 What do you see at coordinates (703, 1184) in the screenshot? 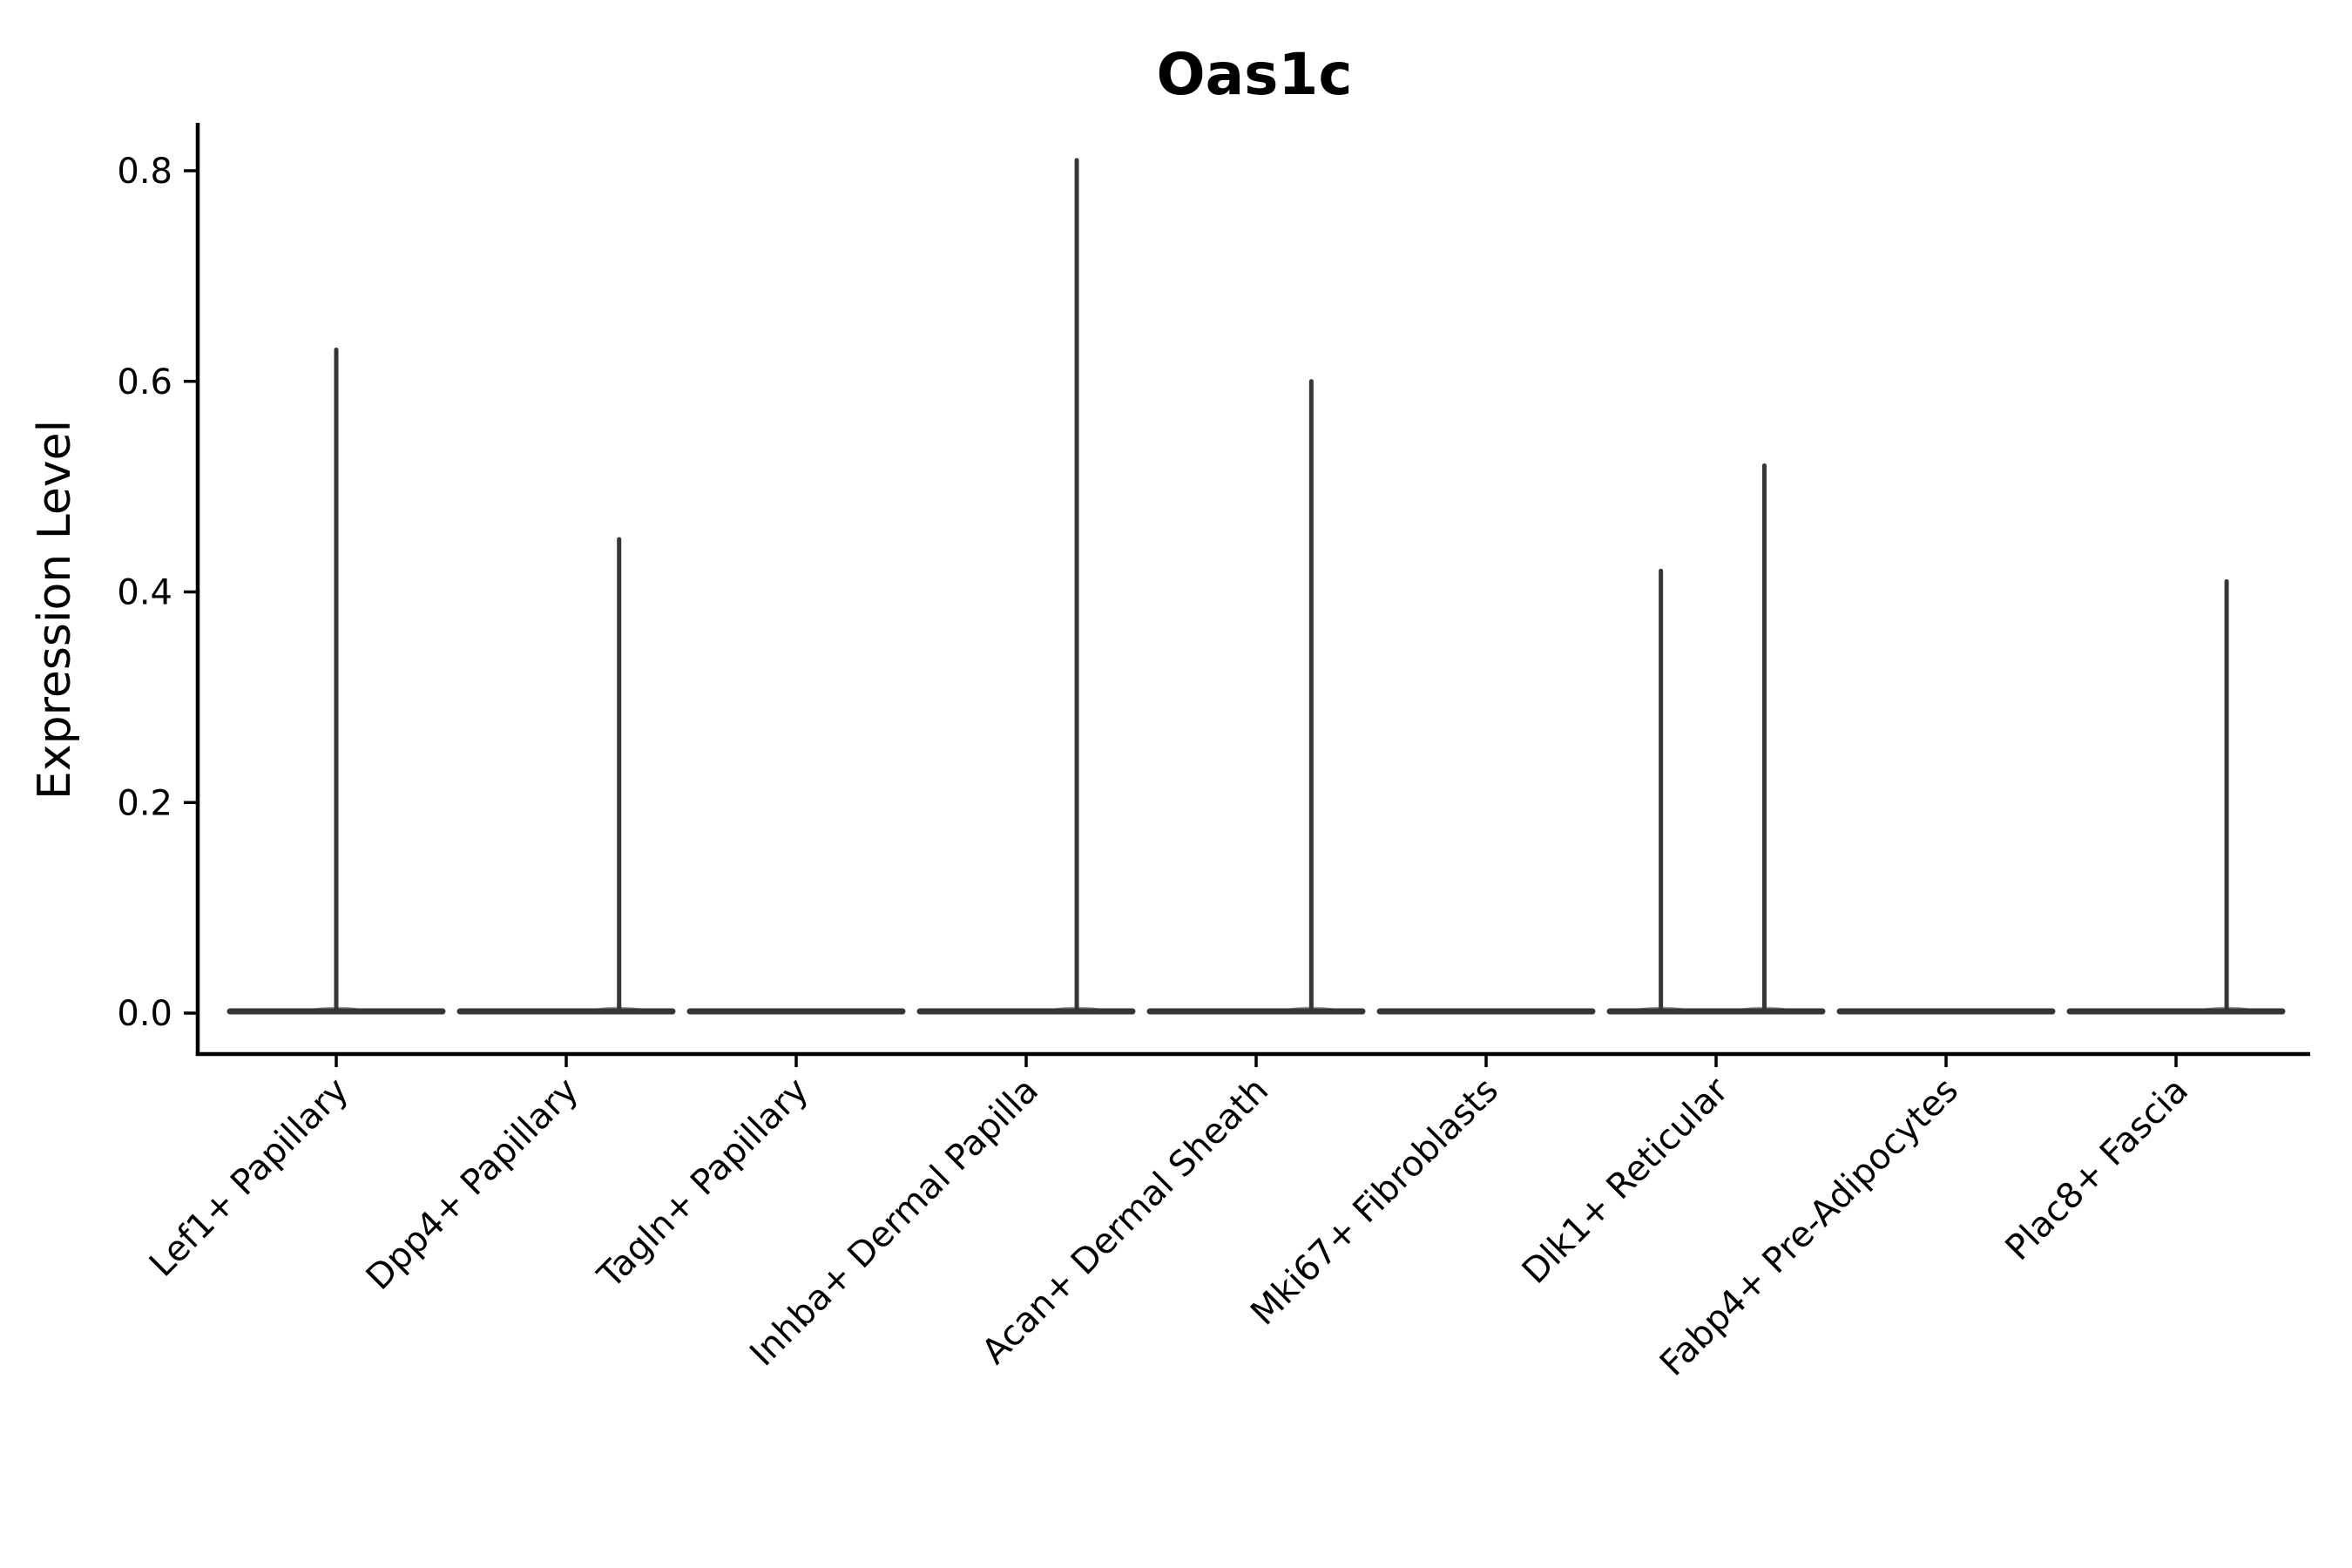
I see `x-tick-label: Tagln+ Papillary` at bounding box center [703, 1184].